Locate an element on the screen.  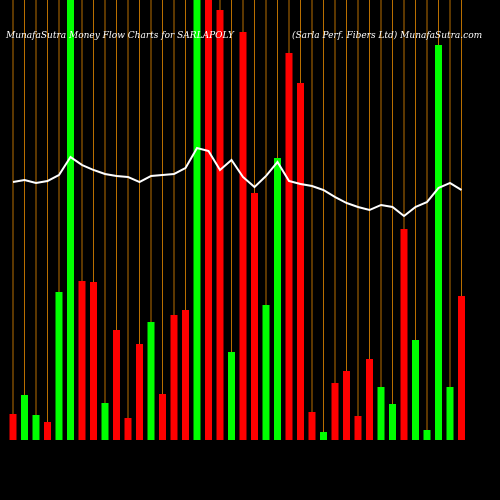
chart-subtitle: (Sarla Perf. Fibers Ltd) MunafaSutra.com is located at coordinates (387, 35).